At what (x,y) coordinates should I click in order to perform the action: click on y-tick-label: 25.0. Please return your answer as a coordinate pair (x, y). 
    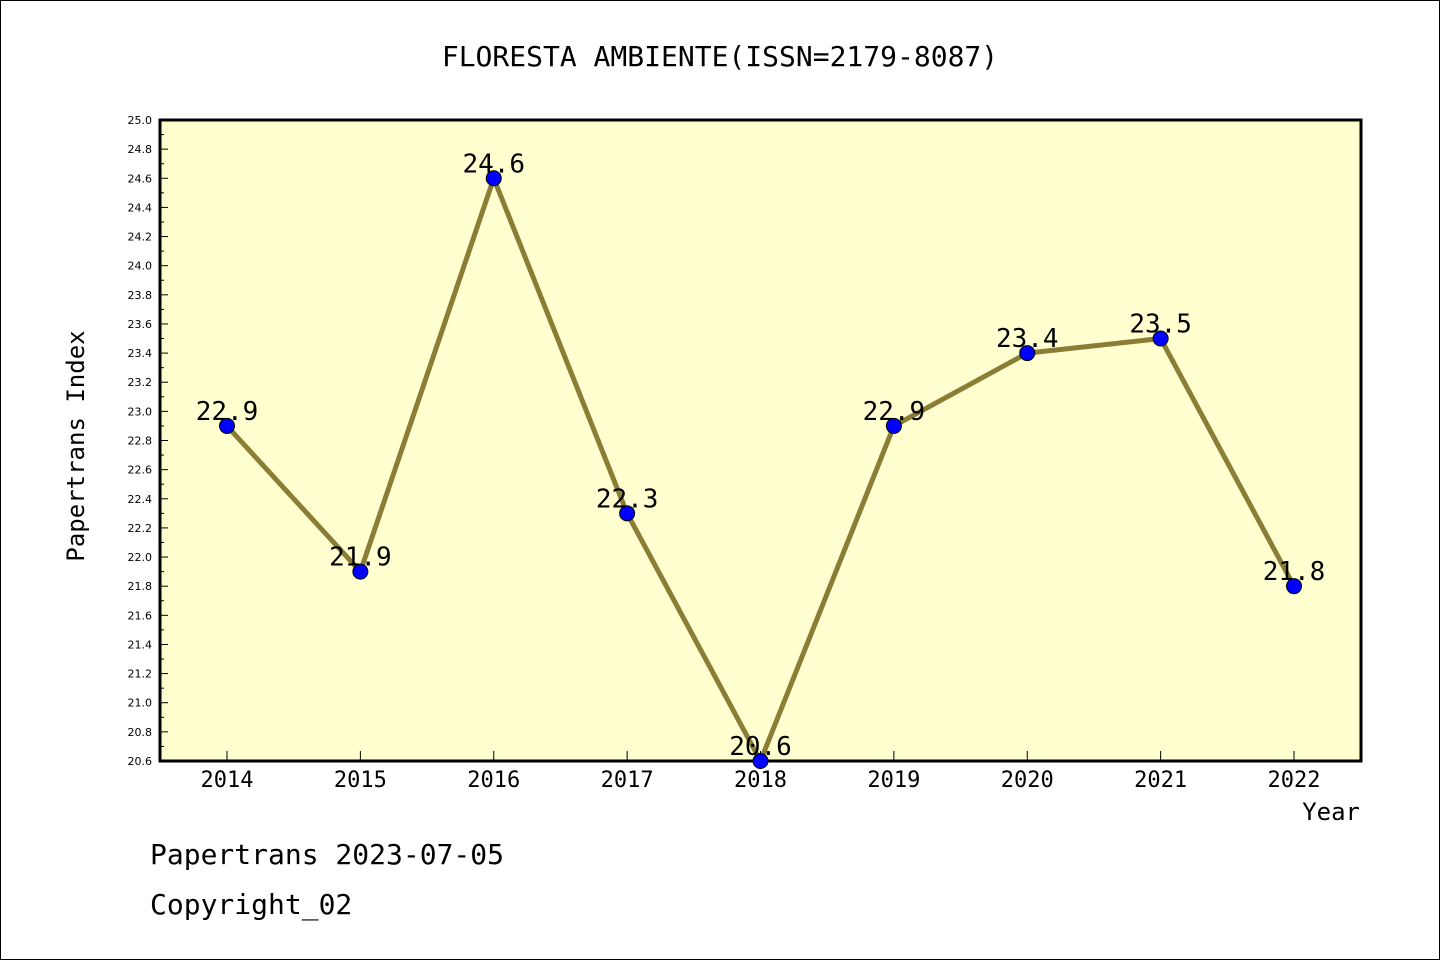
    Looking at the image, I should click on (140, 120).